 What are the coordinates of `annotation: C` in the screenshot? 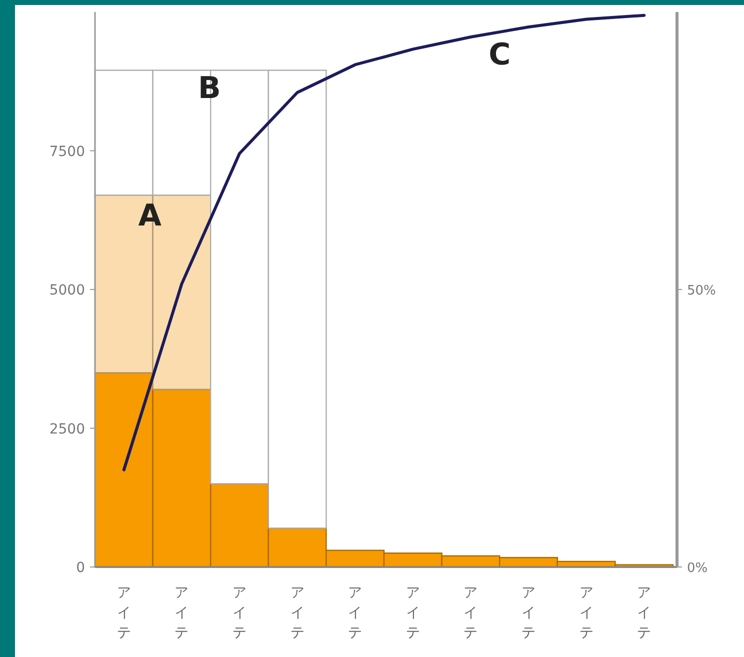 It's located at (499, 55).